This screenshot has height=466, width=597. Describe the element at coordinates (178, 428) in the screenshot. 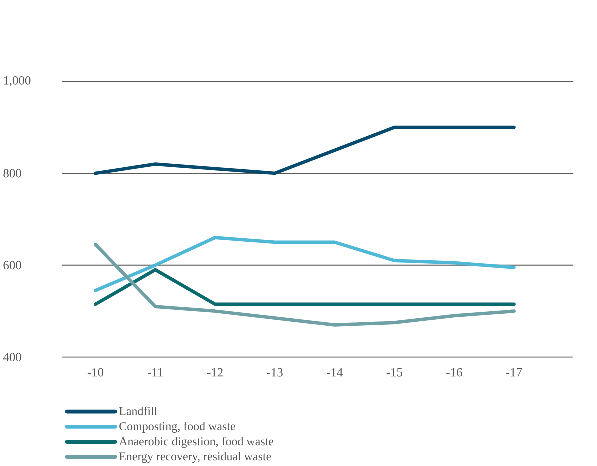

I see `legend-label: Composting, food waste` at that location.